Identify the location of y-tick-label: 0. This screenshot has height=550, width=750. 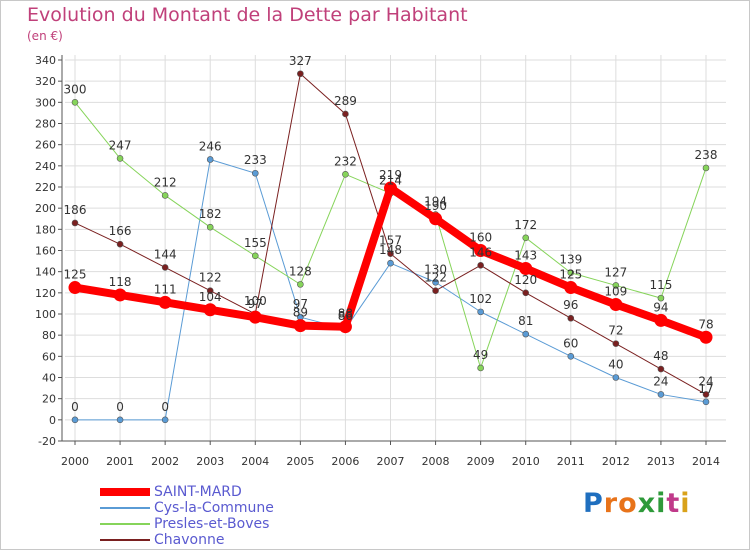
(52, 420).